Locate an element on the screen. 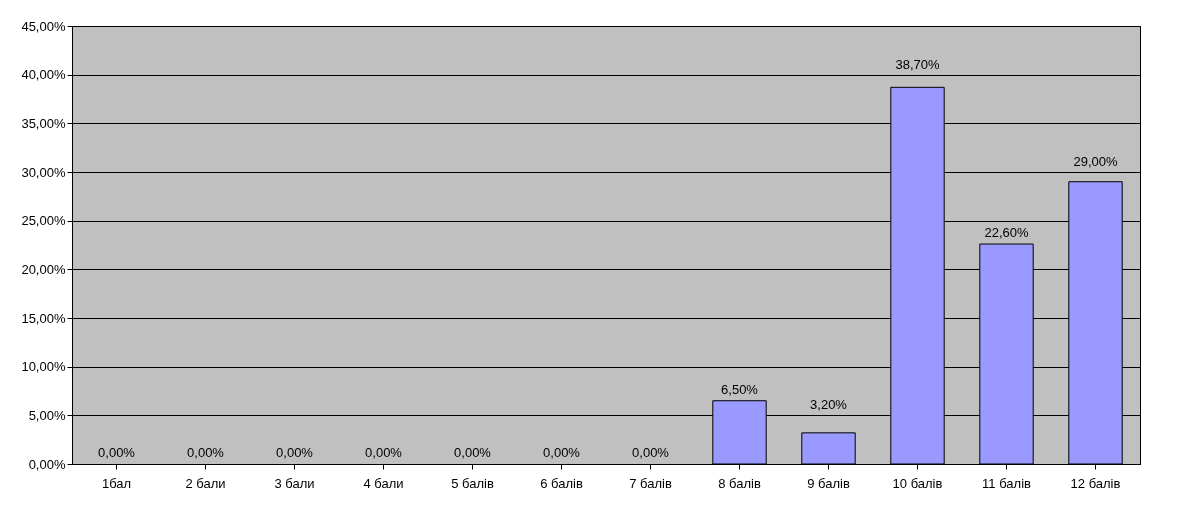 The image size is (1184, 520). data-label: 6,50% is located at coordinates (740, 389).